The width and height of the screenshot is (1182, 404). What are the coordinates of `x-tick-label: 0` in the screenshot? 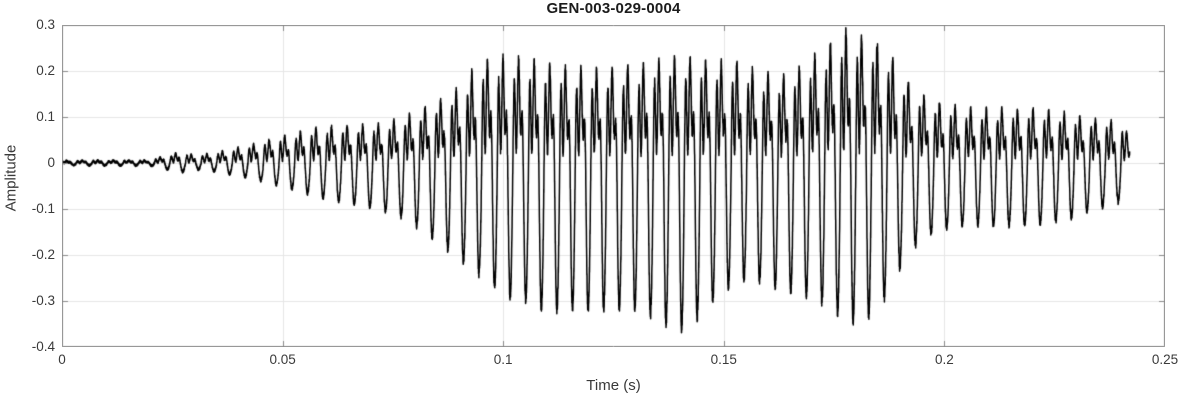 It's located at (62, 359).